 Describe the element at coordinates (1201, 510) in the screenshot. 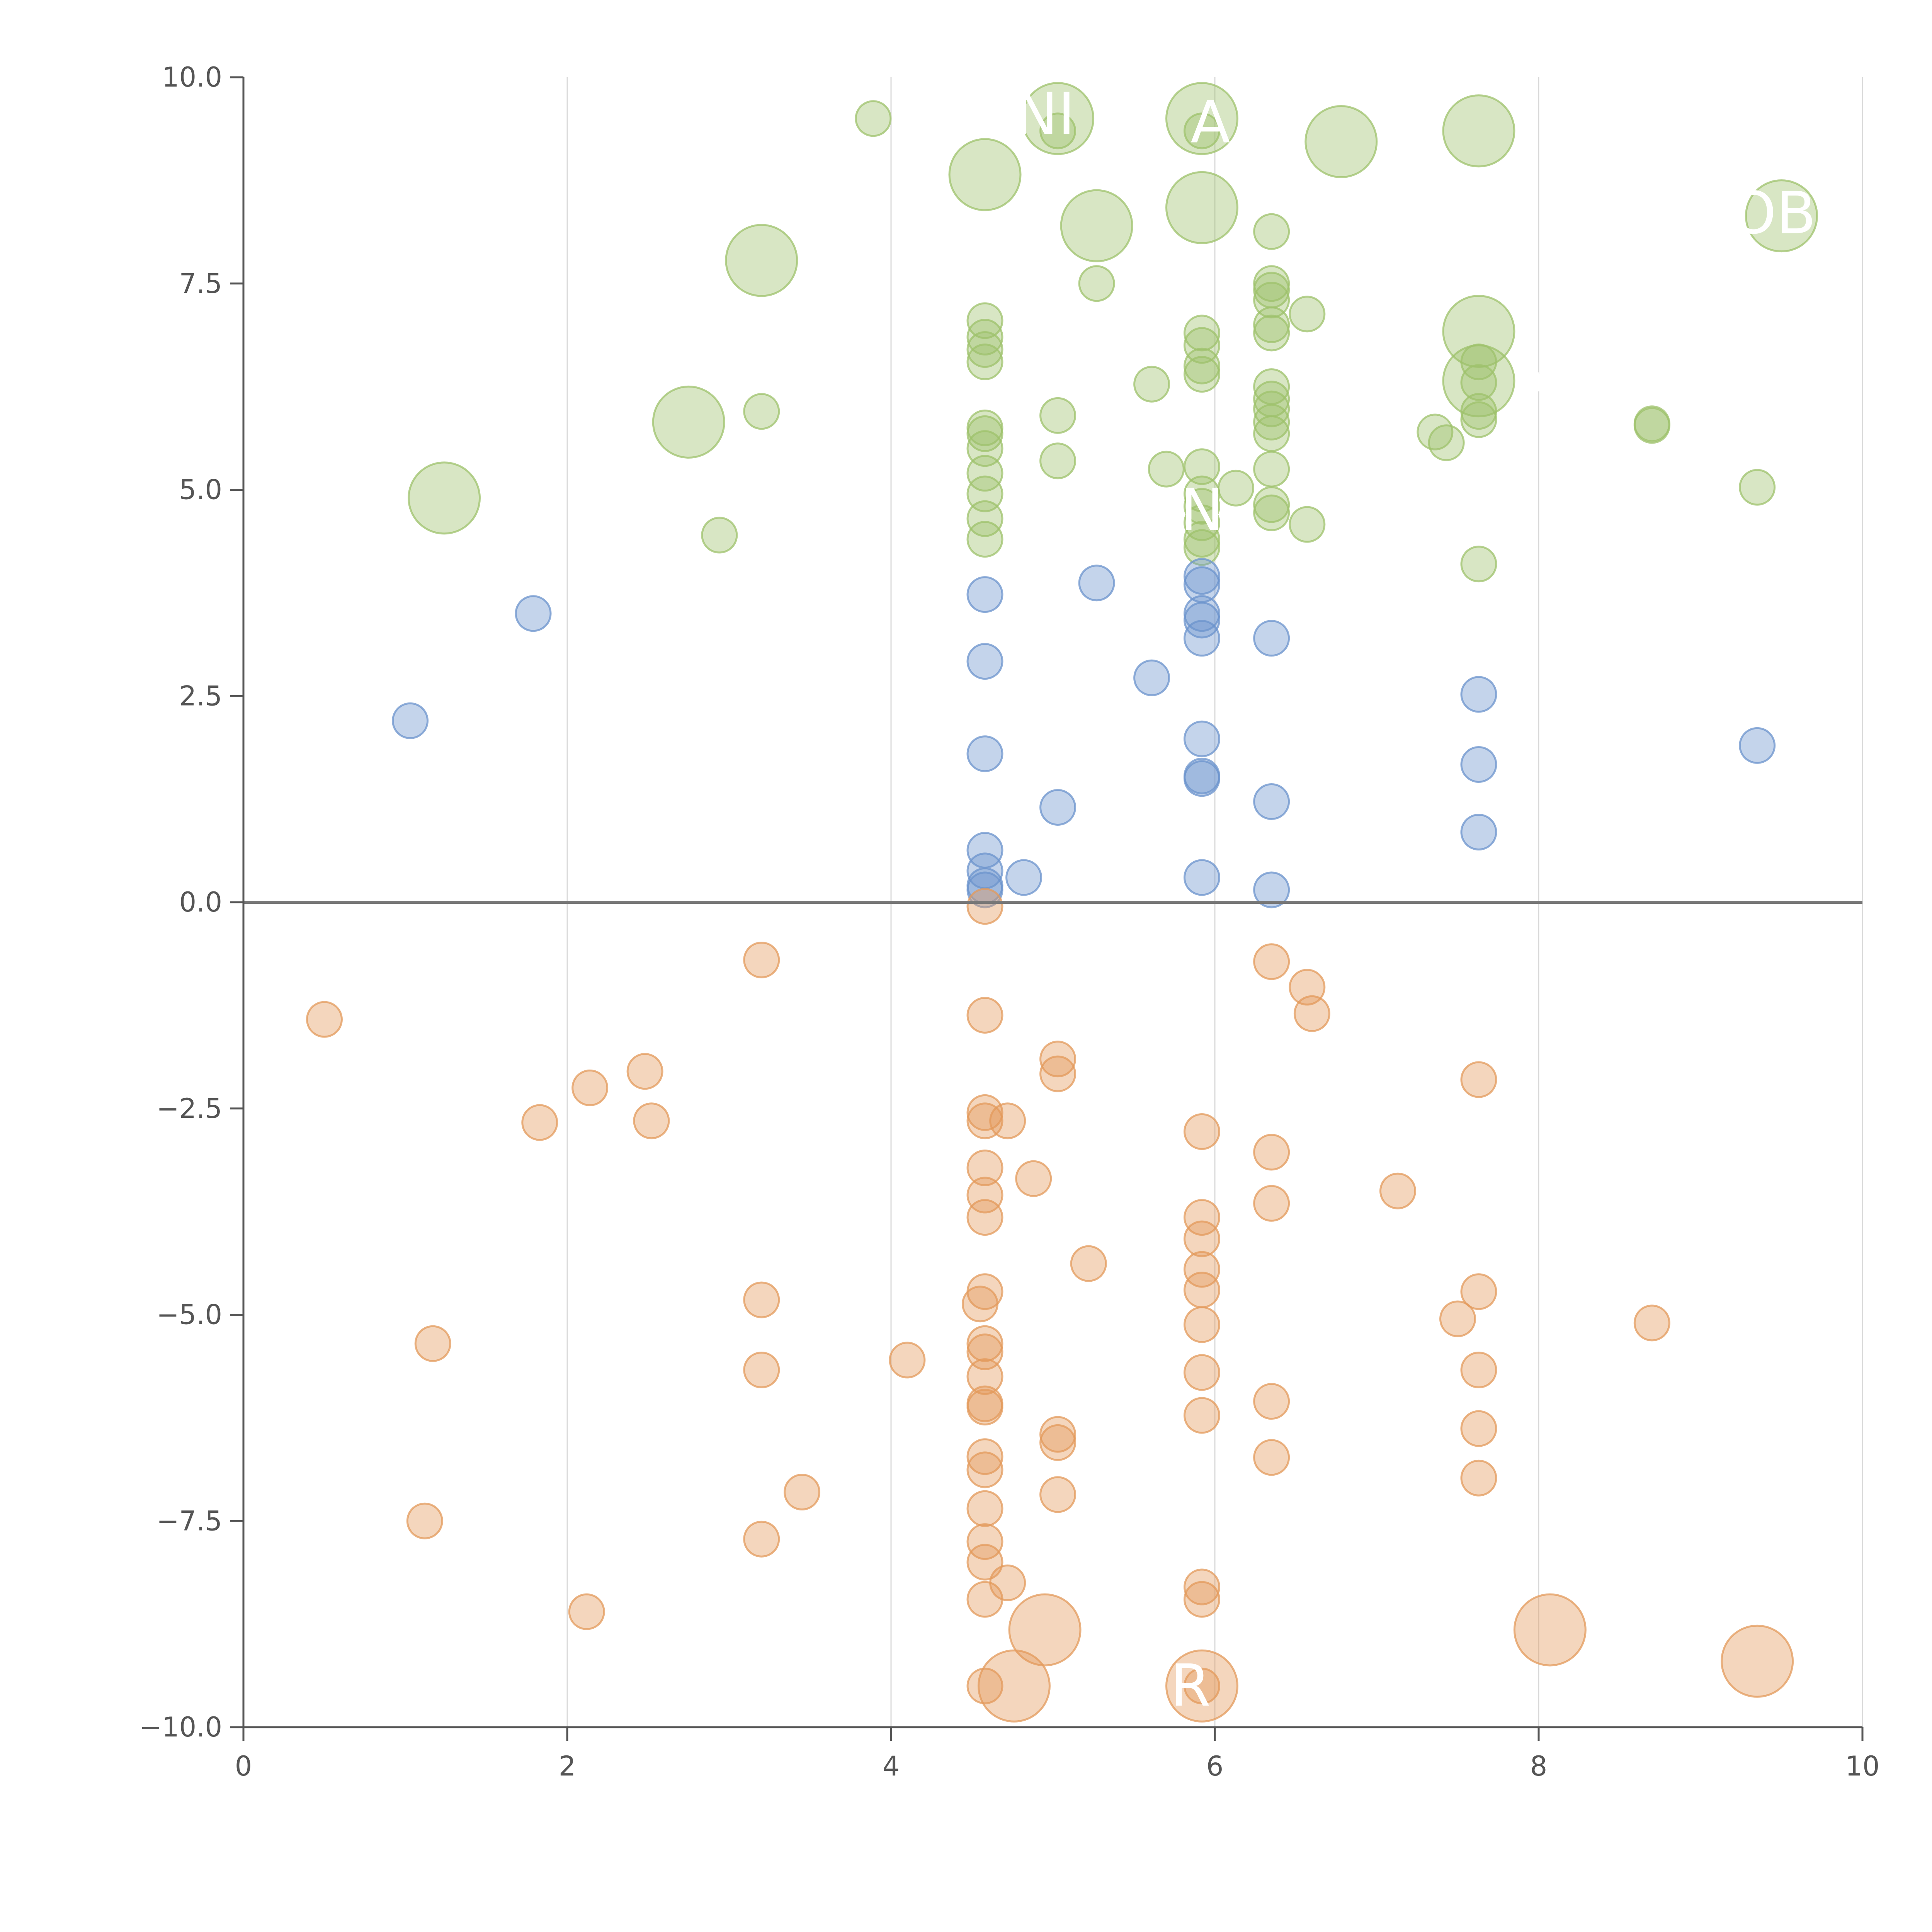

I see `bubble-label: N` at that location.